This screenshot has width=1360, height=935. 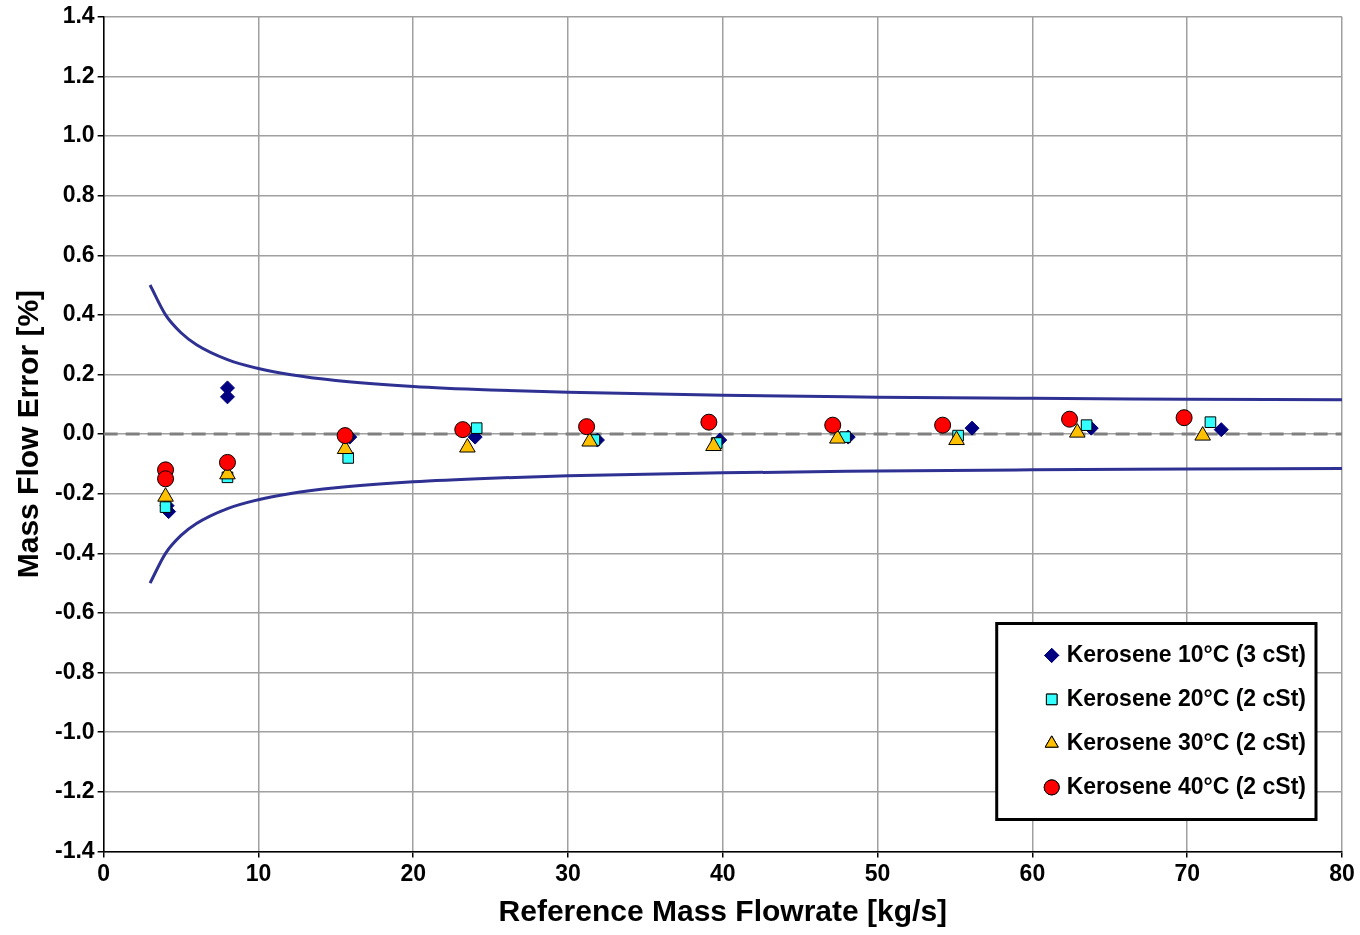 I want to click on y-tick-label: 0.8, so click(x=78, y=193).